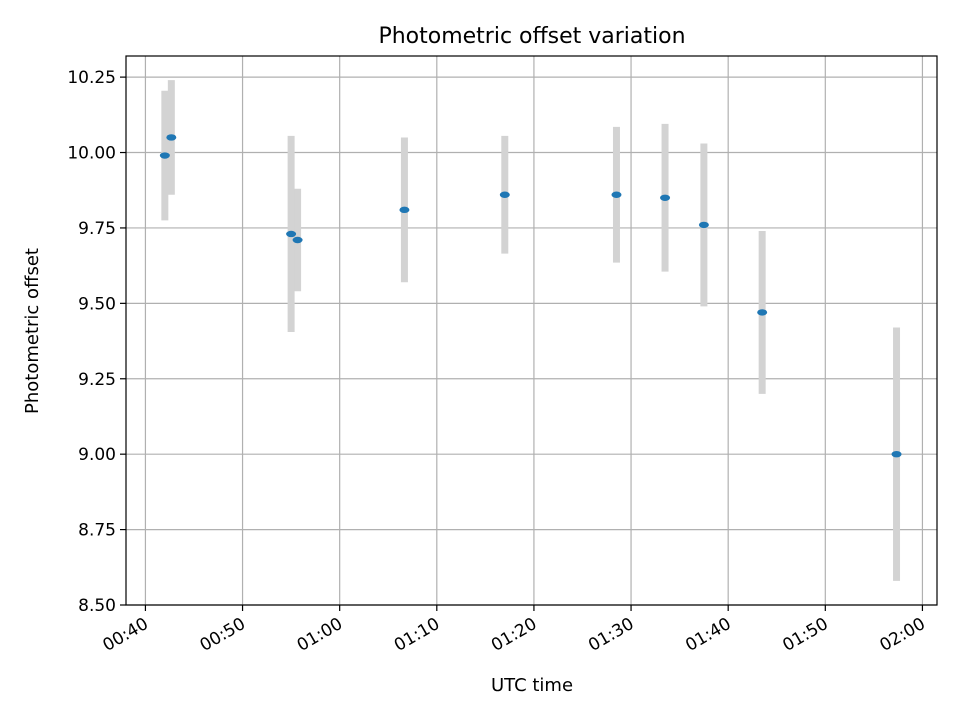 The image size is (960, 720). I want to click on y-tick-label: 9.75, so click(97, 229).